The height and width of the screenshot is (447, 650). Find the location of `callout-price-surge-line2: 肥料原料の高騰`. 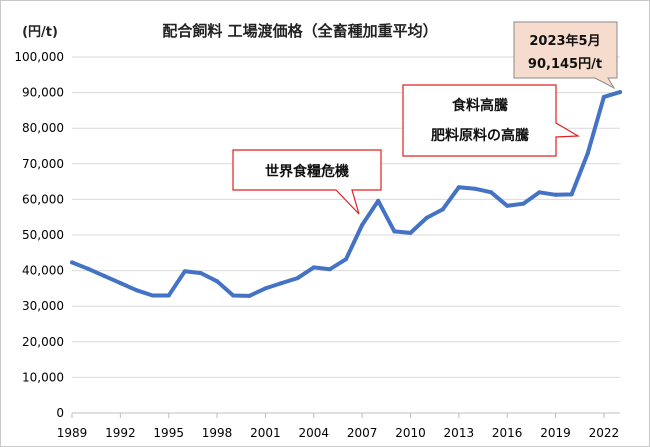

callout-price-surge-line2: 肥料原料の高騰 is located at coordinates (480, 135).